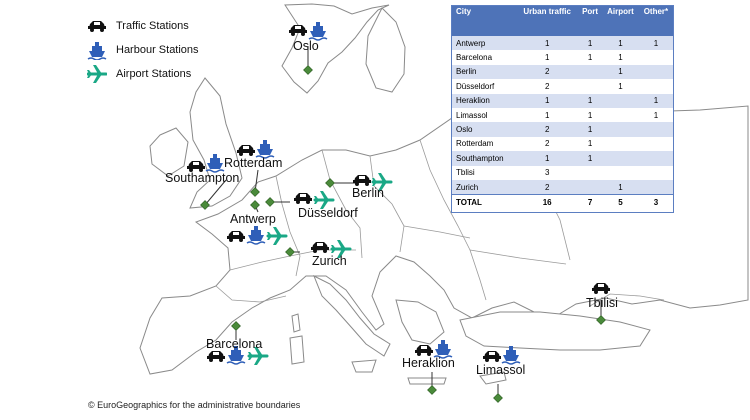  What do you see at coordinates (152, 26) in the screenshot?
I see `legend-label-traffic: Traffic Stations` at bounding box center [152, 26].